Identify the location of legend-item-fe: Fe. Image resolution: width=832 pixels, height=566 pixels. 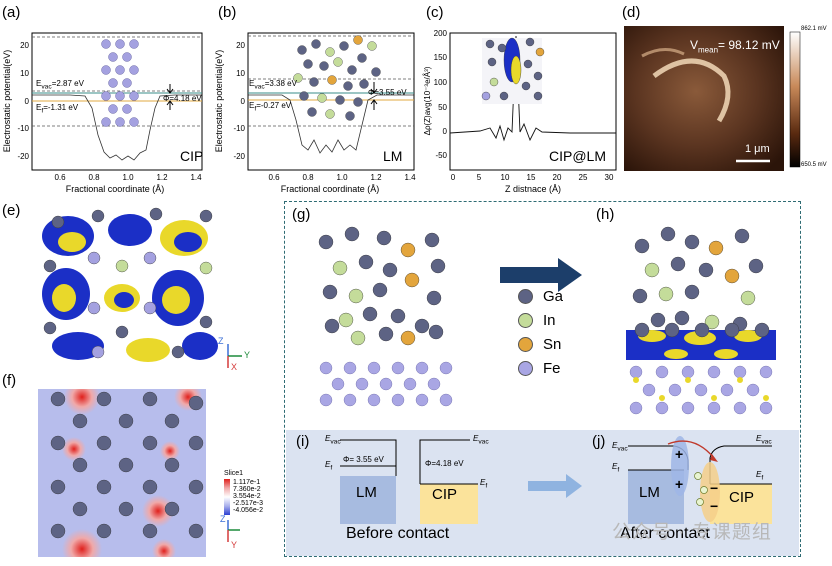
(539, 368).